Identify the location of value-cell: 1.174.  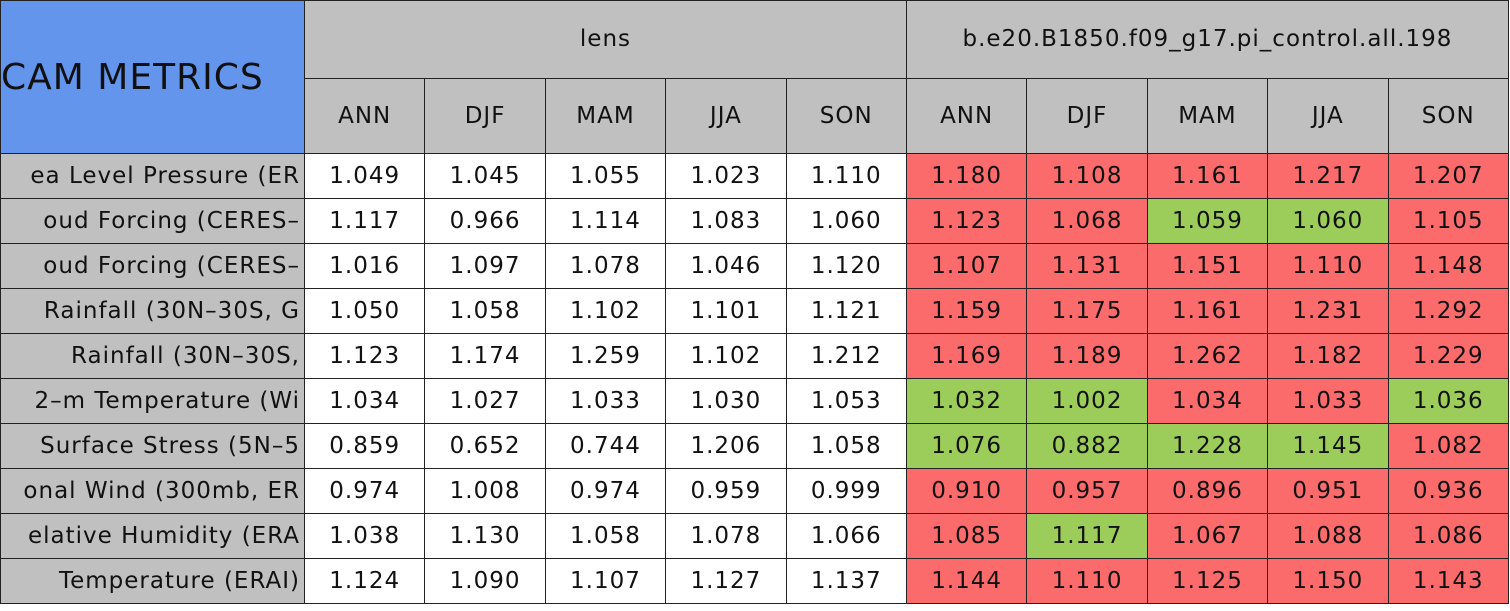
(485, 356).